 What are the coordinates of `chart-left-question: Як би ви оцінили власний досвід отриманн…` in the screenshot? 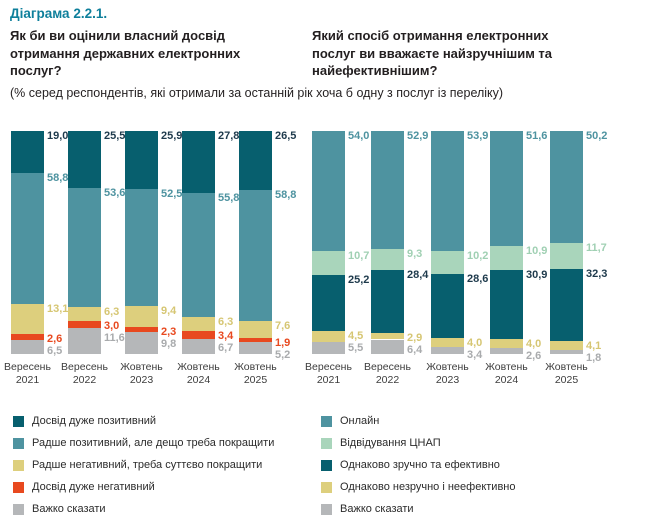 It's located at (125, 53).